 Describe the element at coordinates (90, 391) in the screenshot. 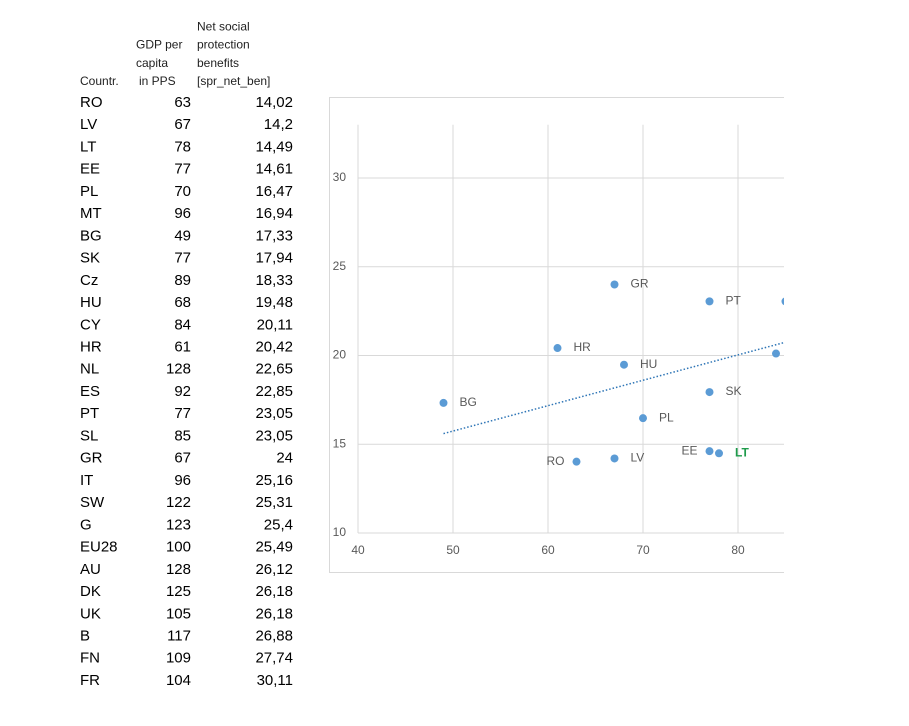

I see `country-cell: ES` at that location.